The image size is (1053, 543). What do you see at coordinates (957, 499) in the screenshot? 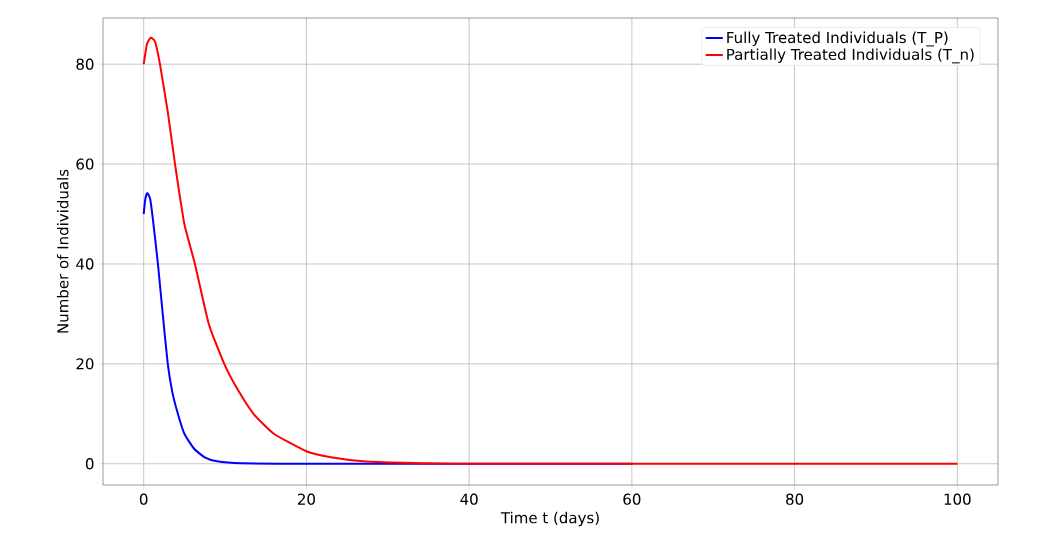
I see `x-tick-label: 100` at bounding box center [957, 499].